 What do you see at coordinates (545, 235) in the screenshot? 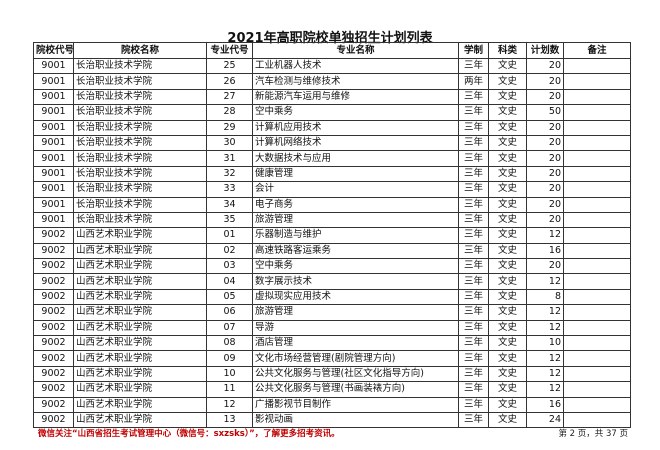
I see `table-cell: 12` at bounding box center [545, 235].